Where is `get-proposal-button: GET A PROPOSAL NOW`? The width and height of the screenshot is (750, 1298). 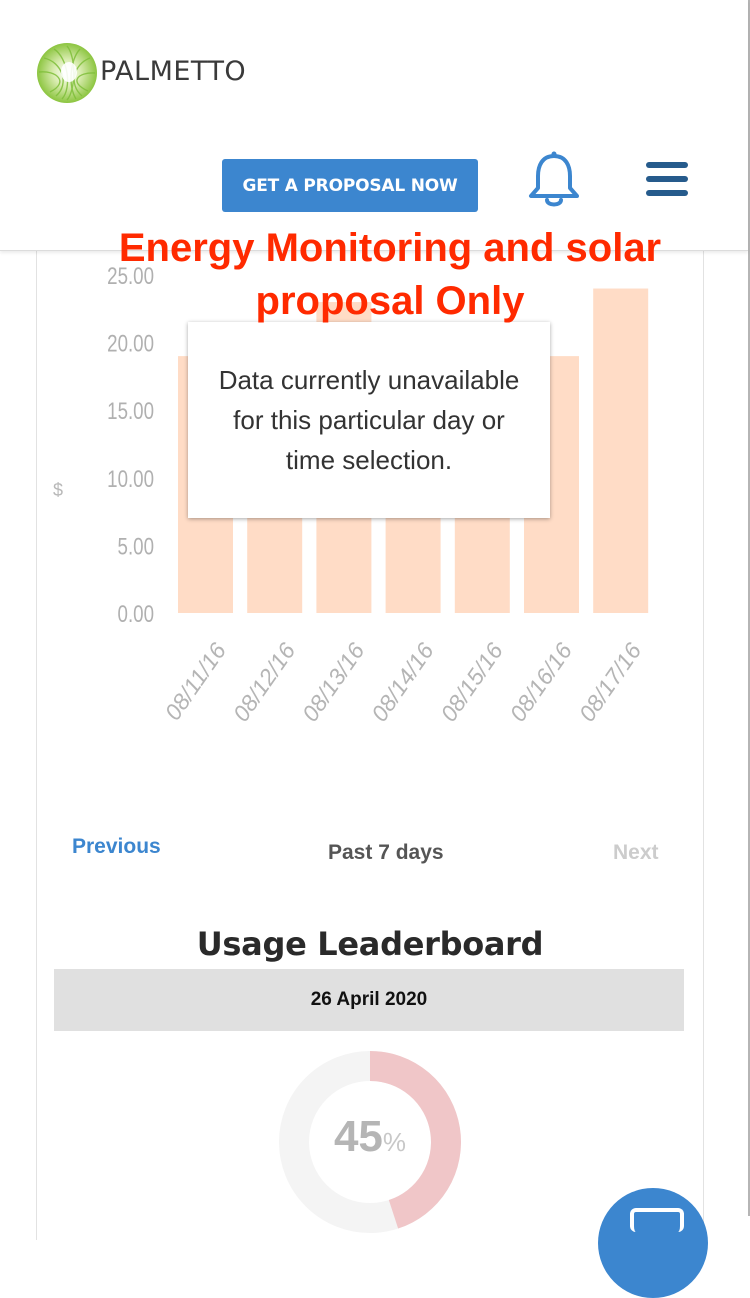
get-proposal-button: GET A PROPOSAL NOW is located at coordinates (350, 185).